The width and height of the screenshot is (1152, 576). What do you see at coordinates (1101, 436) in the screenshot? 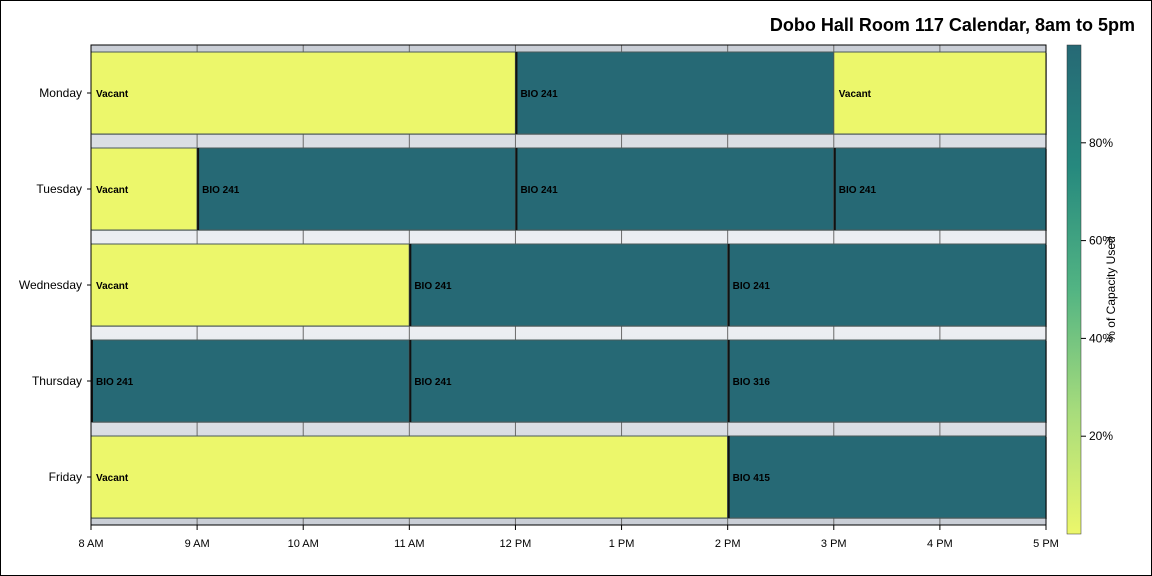
I see `colorbar-tick-label: 20%` at bounding box center [1101, 436].